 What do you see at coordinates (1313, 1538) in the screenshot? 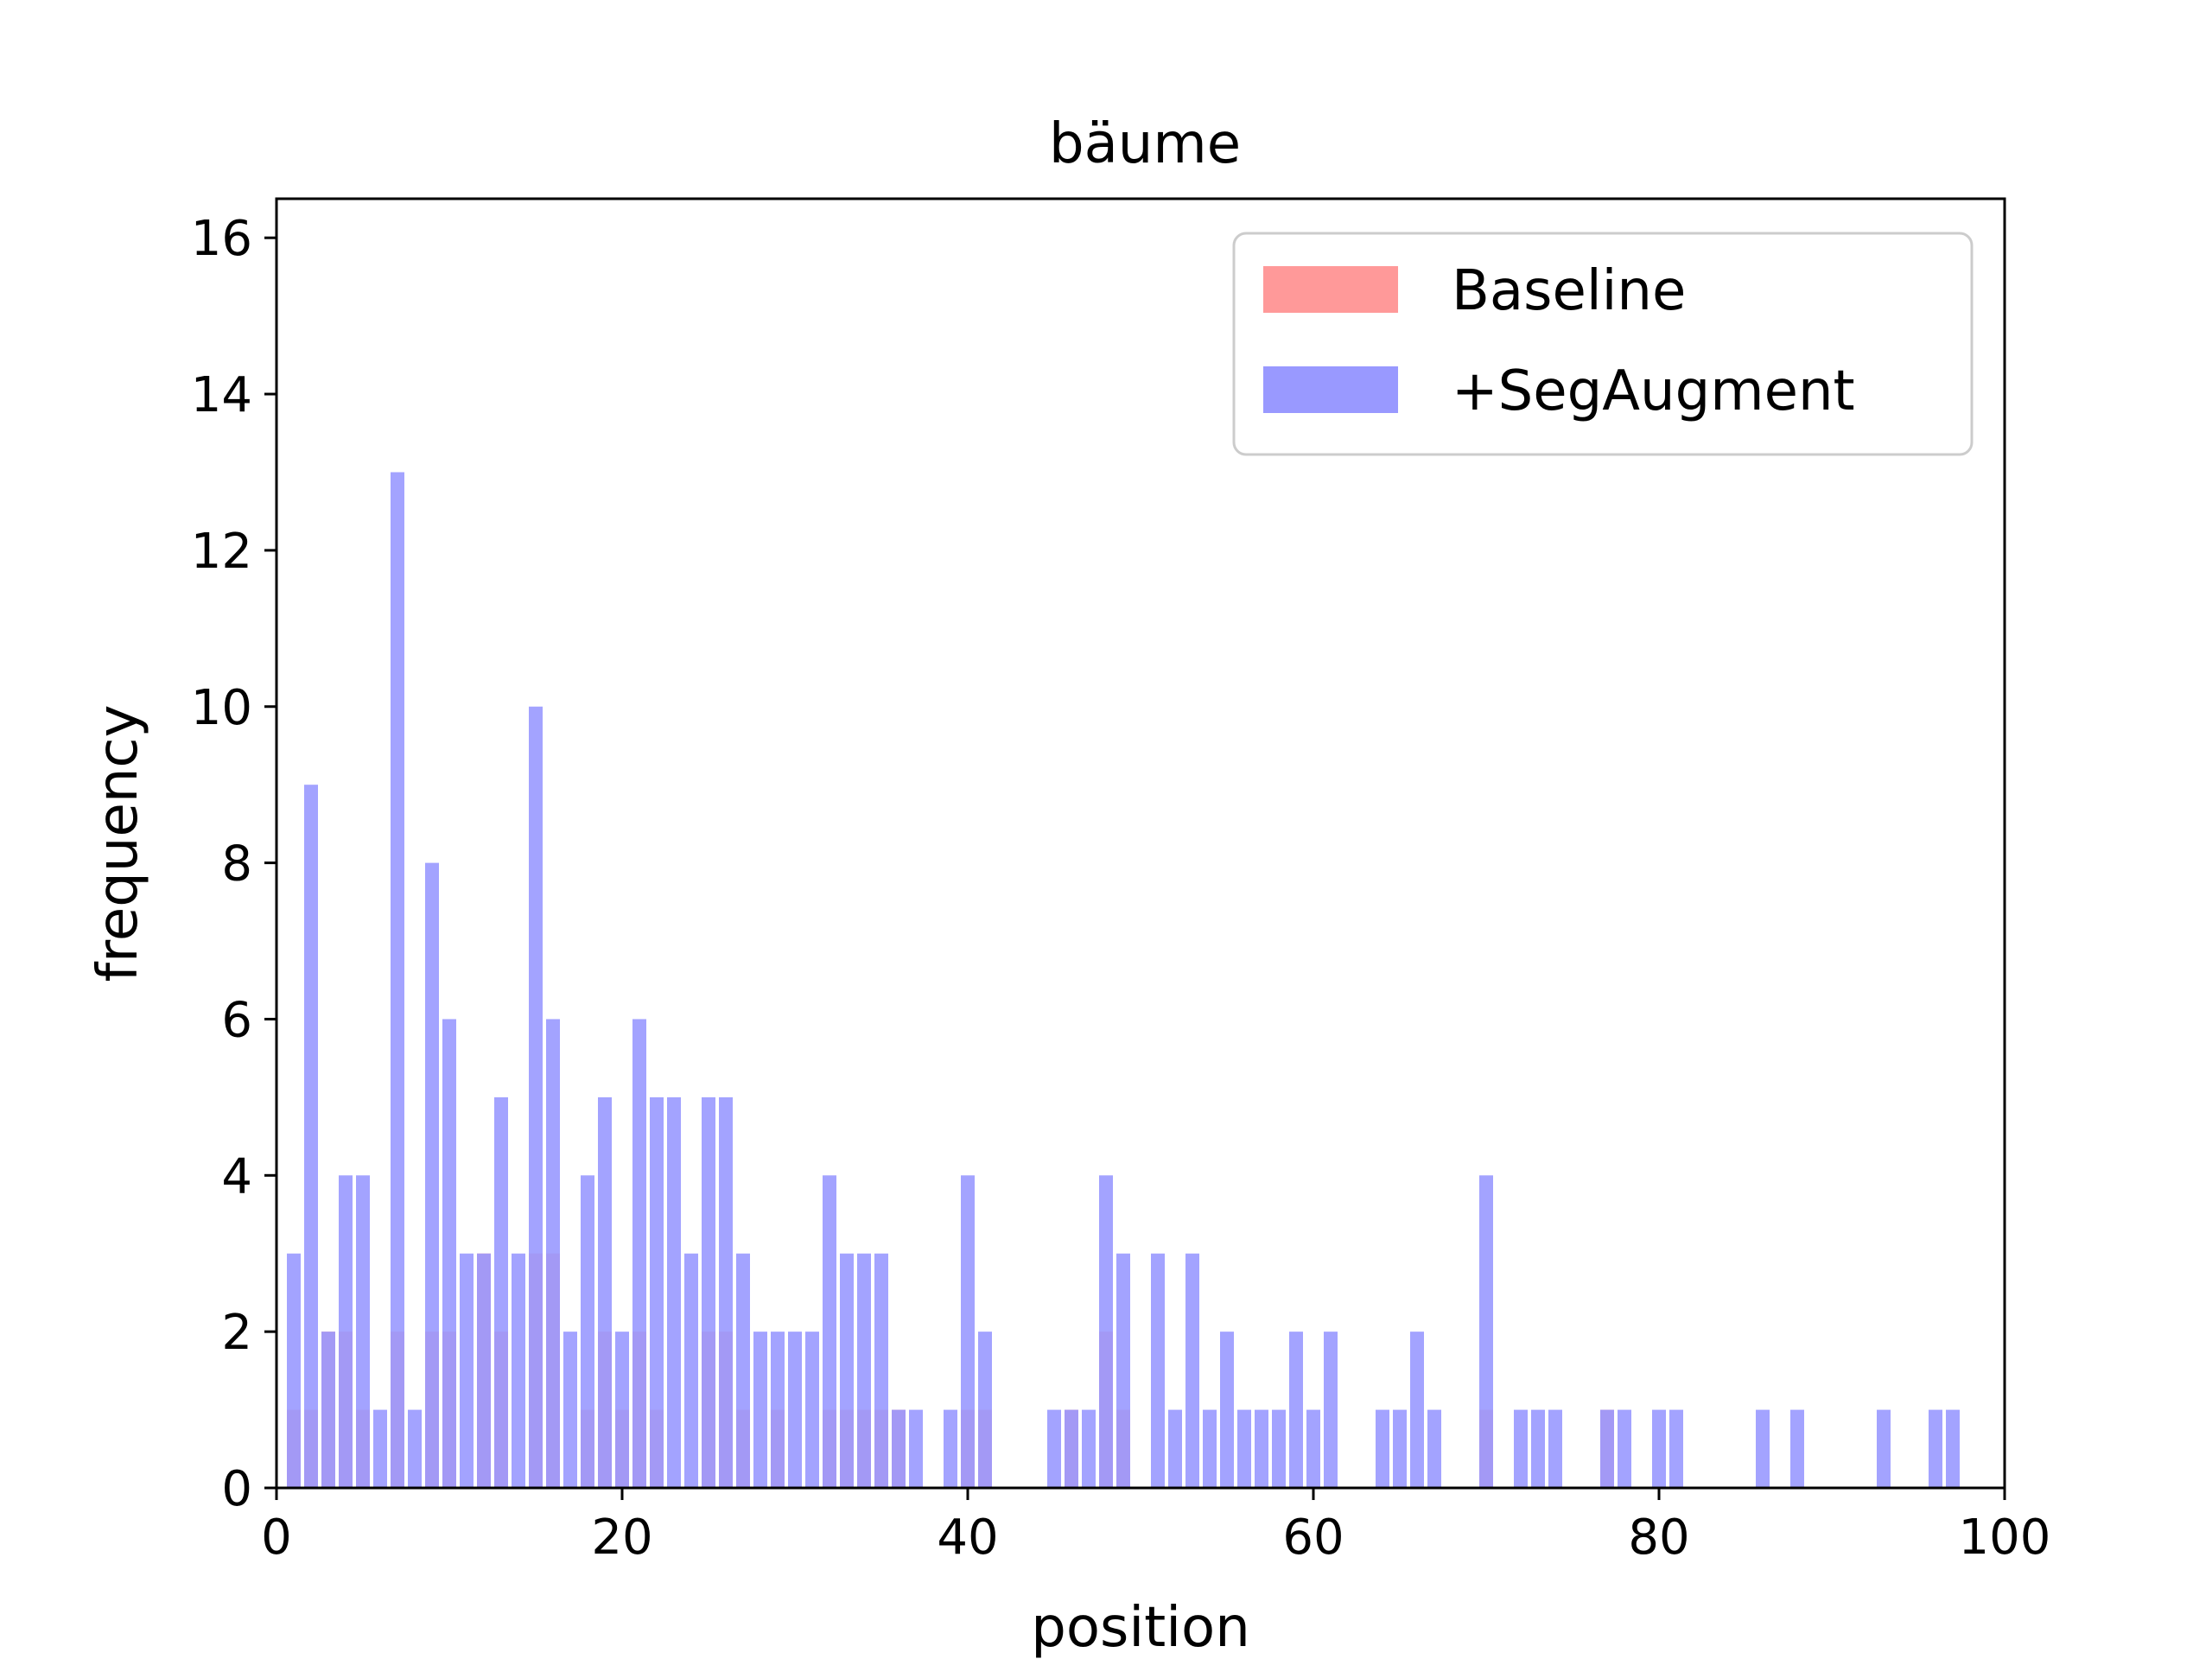
I see `x-tick-label: 60` at bounding box center [1313, 1538].